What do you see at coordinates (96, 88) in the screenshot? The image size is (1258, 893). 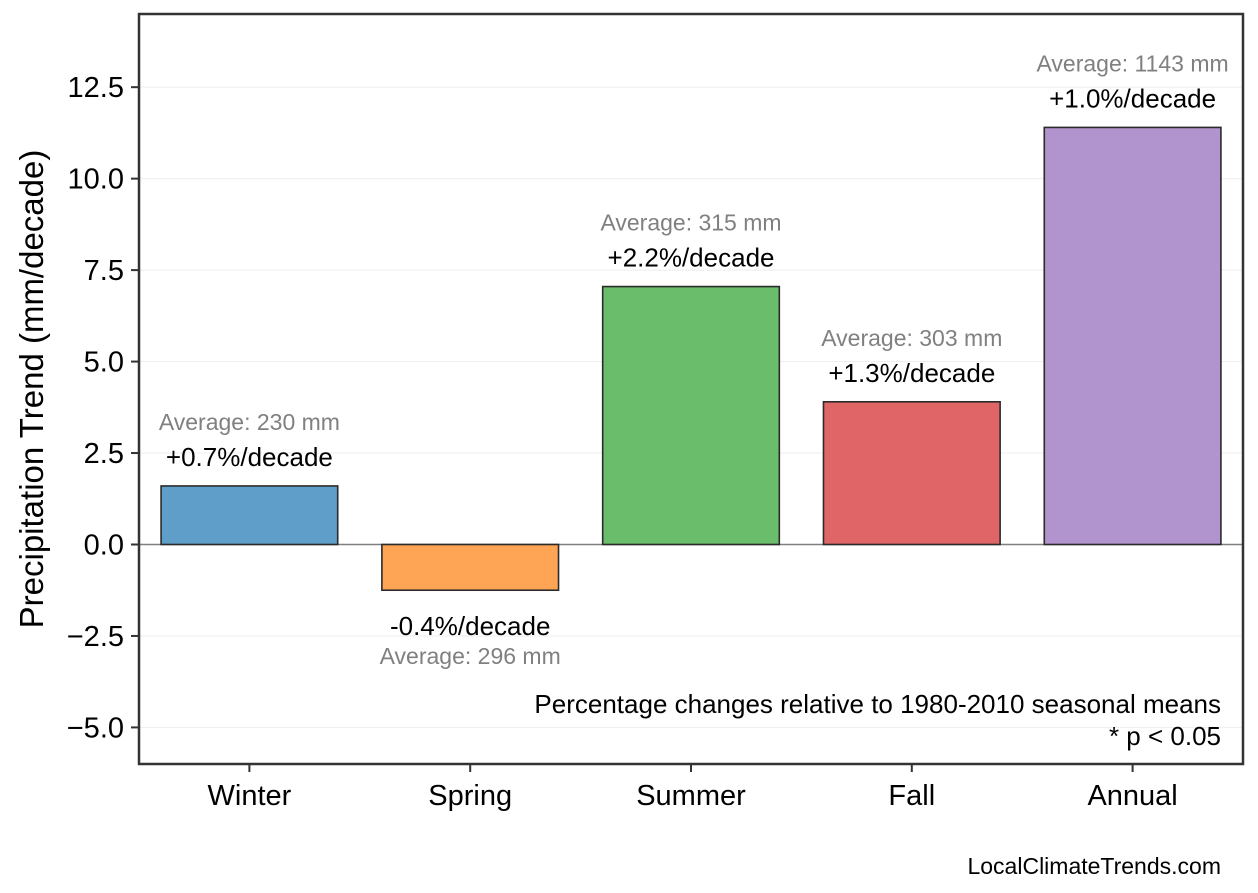 I see `y-tick-label: 12.5` at bounding box center [96, 88].